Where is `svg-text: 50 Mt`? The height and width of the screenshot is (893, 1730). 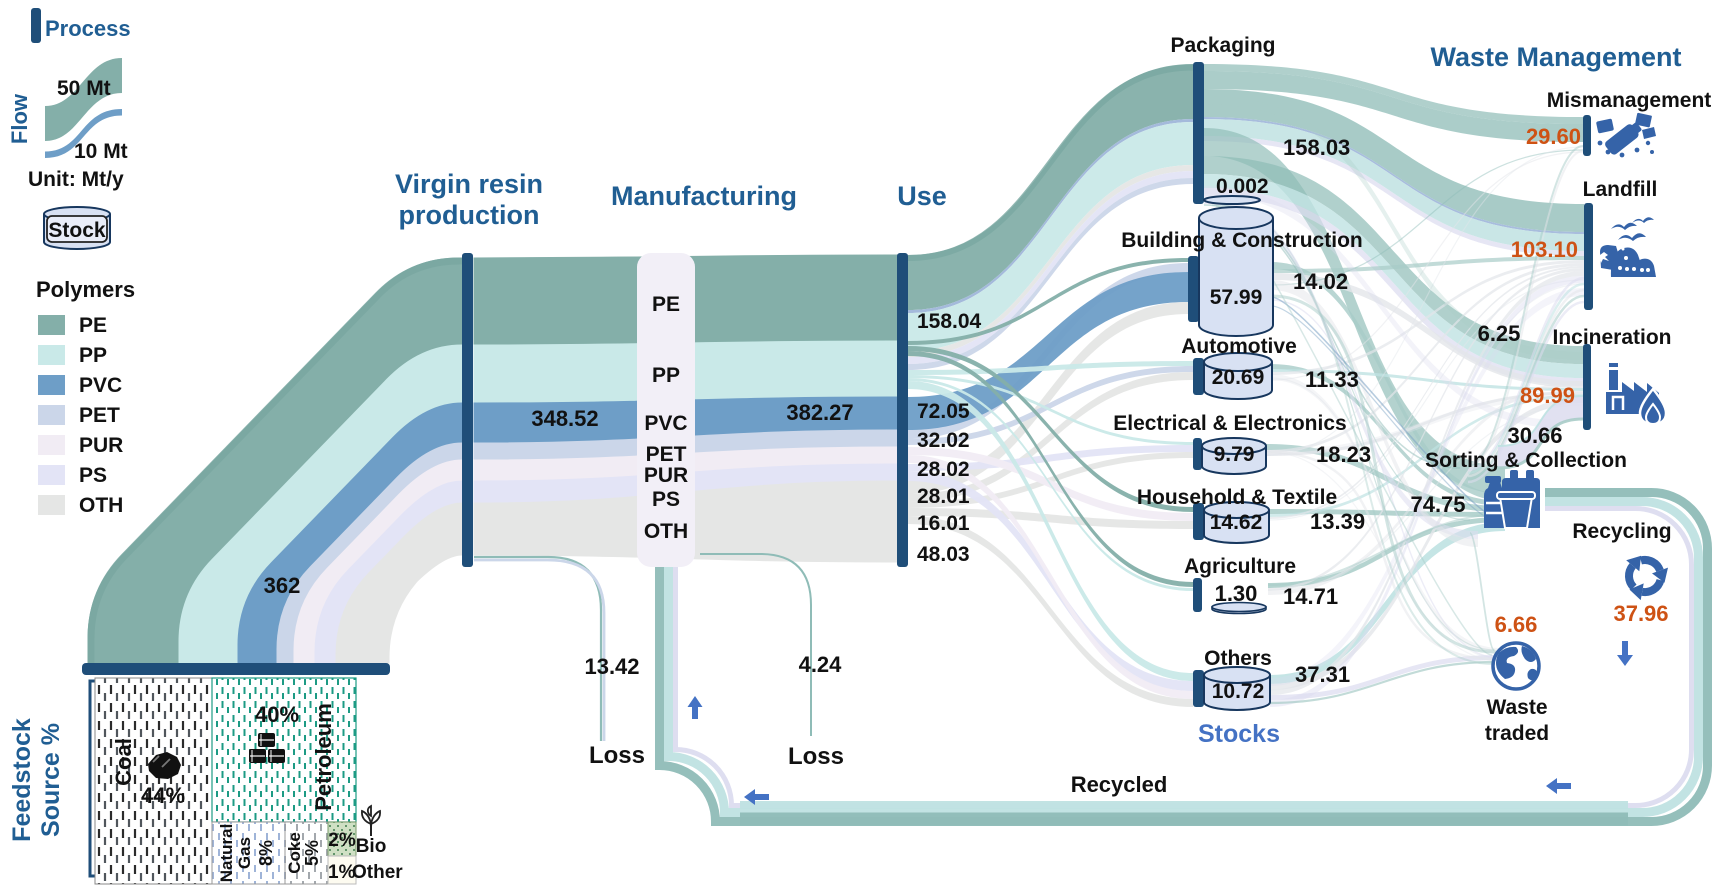 svg-text: 50 Mt is located at coordinates (84, 88).